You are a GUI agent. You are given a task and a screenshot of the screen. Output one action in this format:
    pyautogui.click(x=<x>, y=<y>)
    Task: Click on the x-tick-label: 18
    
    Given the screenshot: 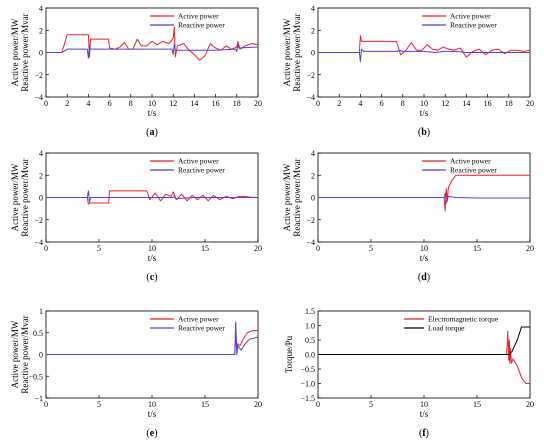 What is the action you would take?
    pyautogui.click(x=237, y=103)
    